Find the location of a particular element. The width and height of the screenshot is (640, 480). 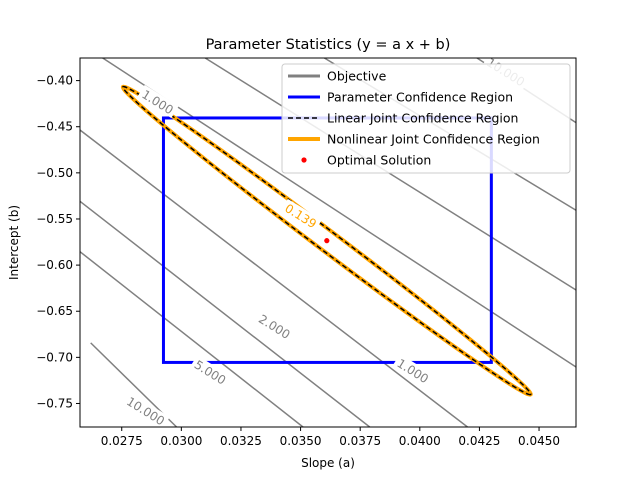

joint-region-label-group: 0.139 is located at coordinates (301, 215).